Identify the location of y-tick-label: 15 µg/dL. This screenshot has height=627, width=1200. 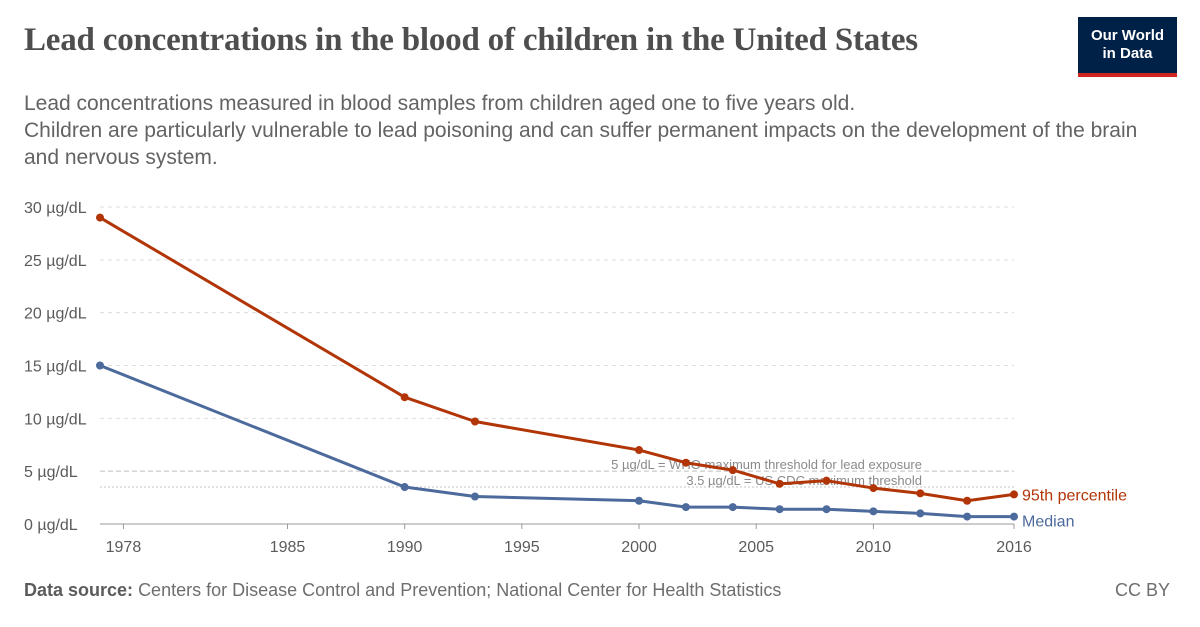
(55, 367).